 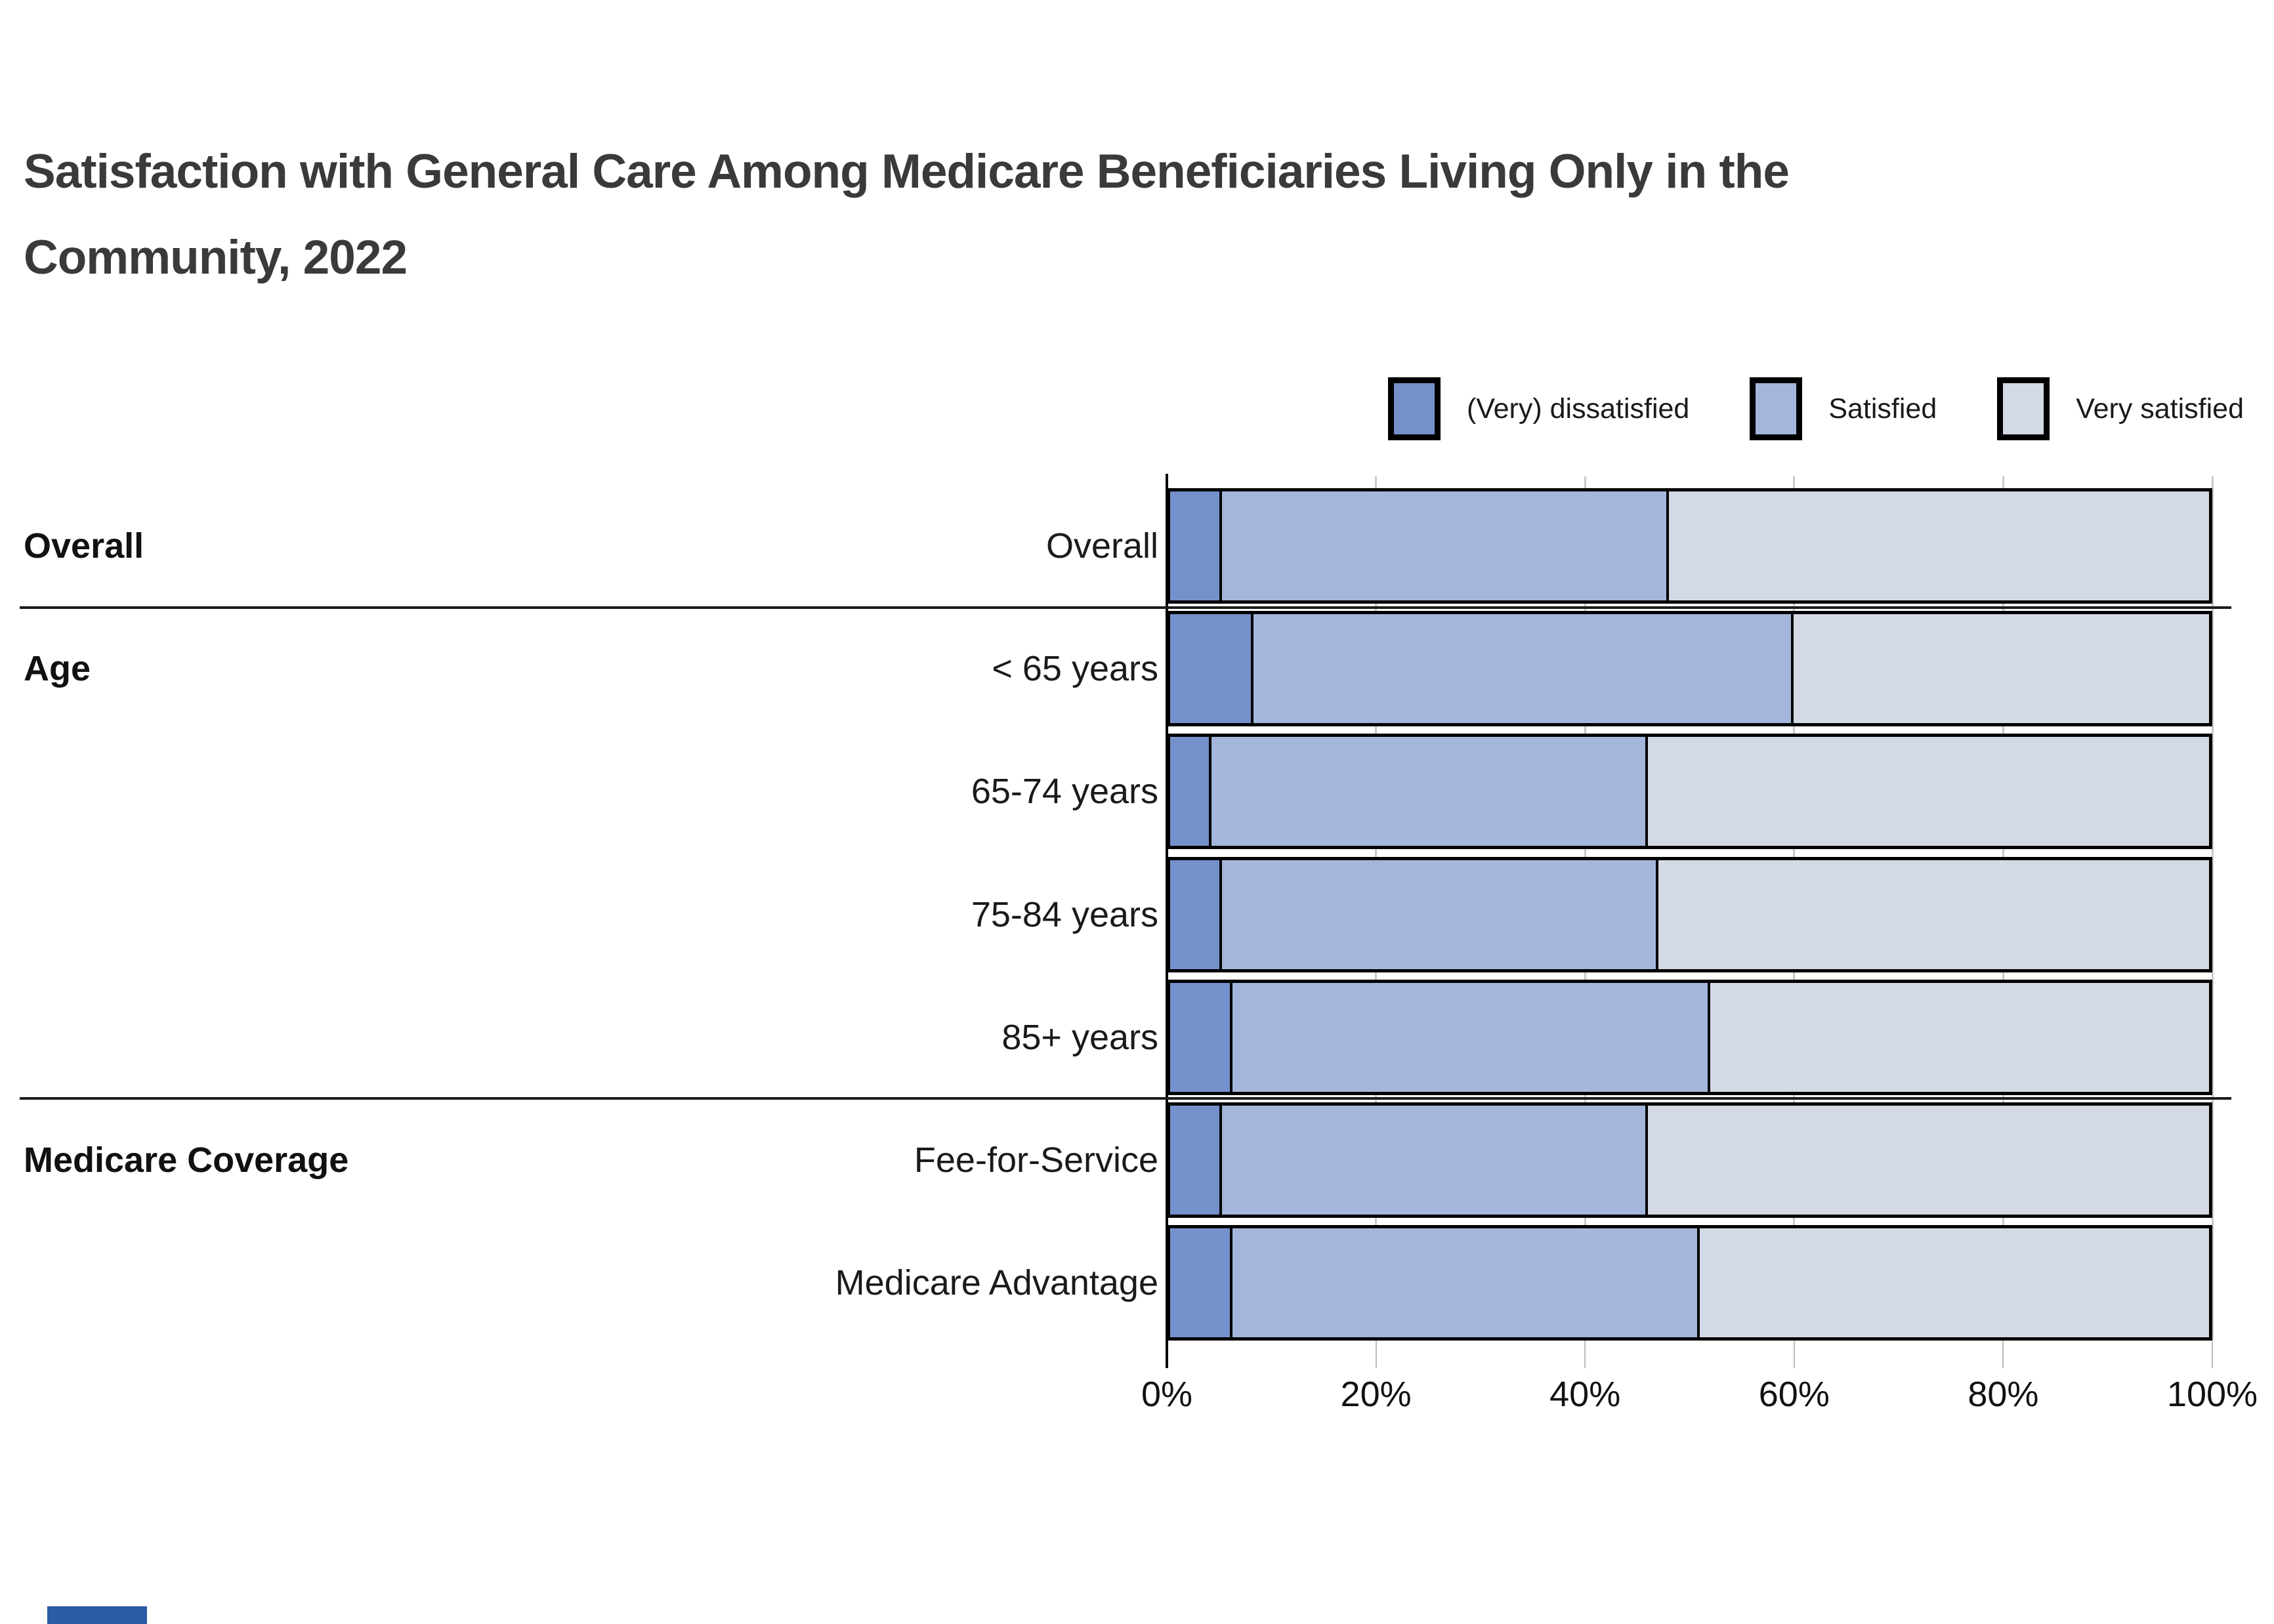 I want to click on chart-row: 75-84 years, so click(x=1137, y=914).